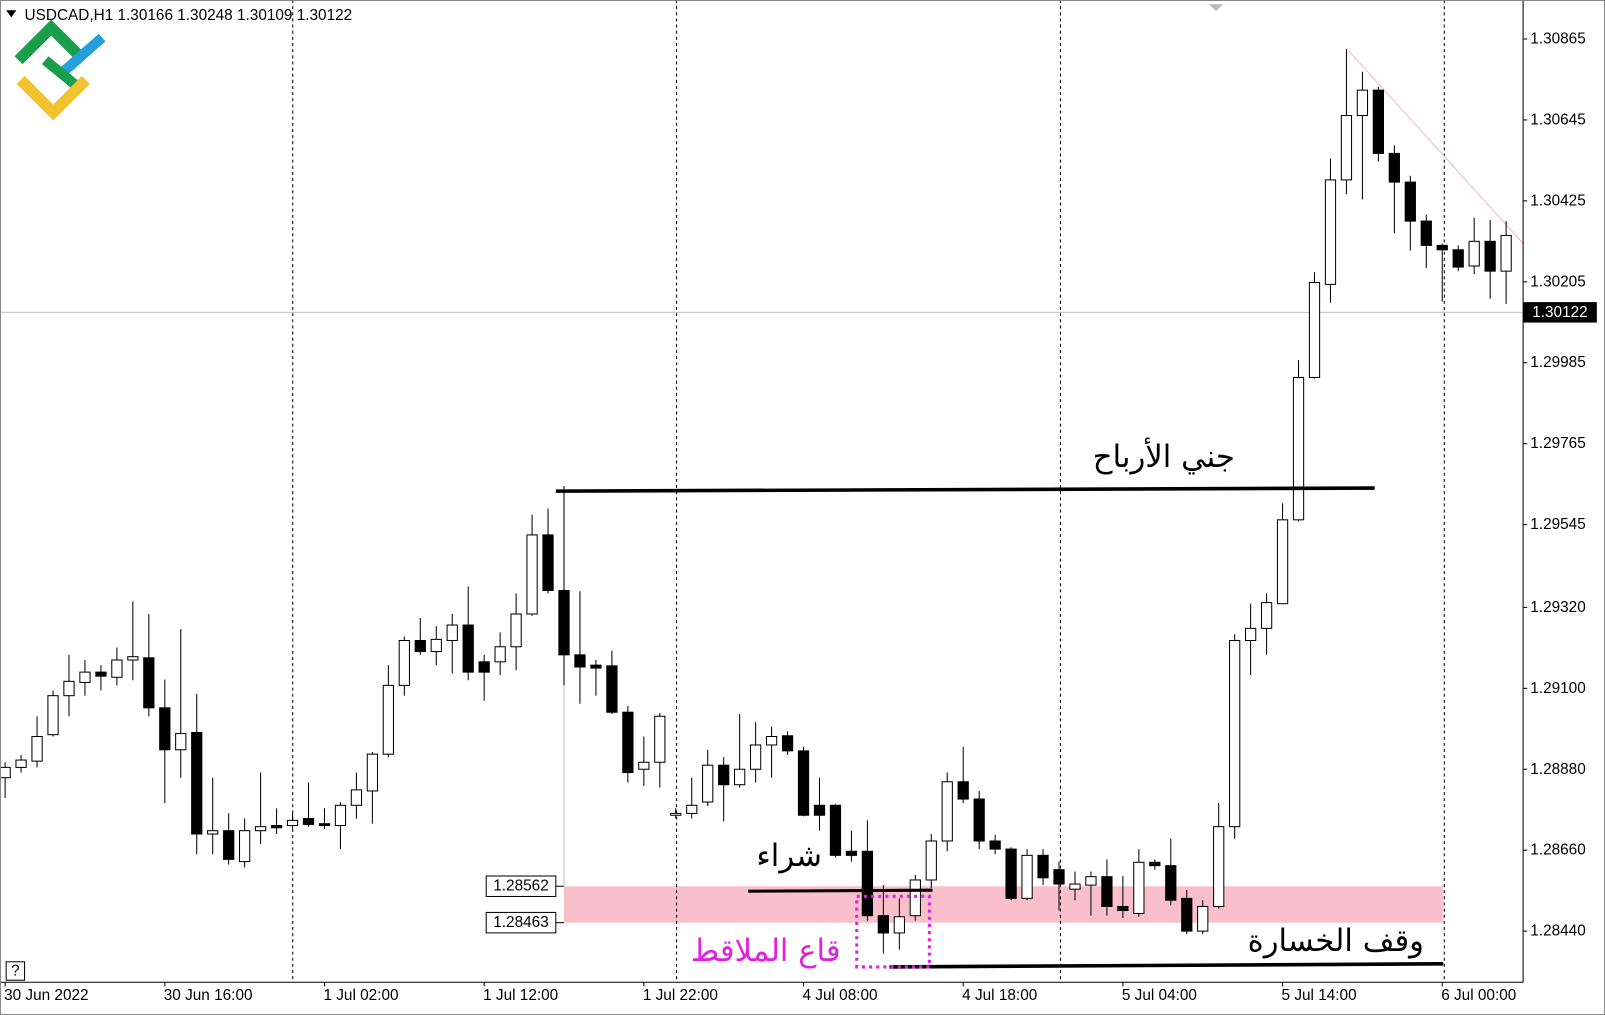 This screenshot has height=1015, width=1605. I want to click on y-tick-label: 1.29545, so click(1557, 524).